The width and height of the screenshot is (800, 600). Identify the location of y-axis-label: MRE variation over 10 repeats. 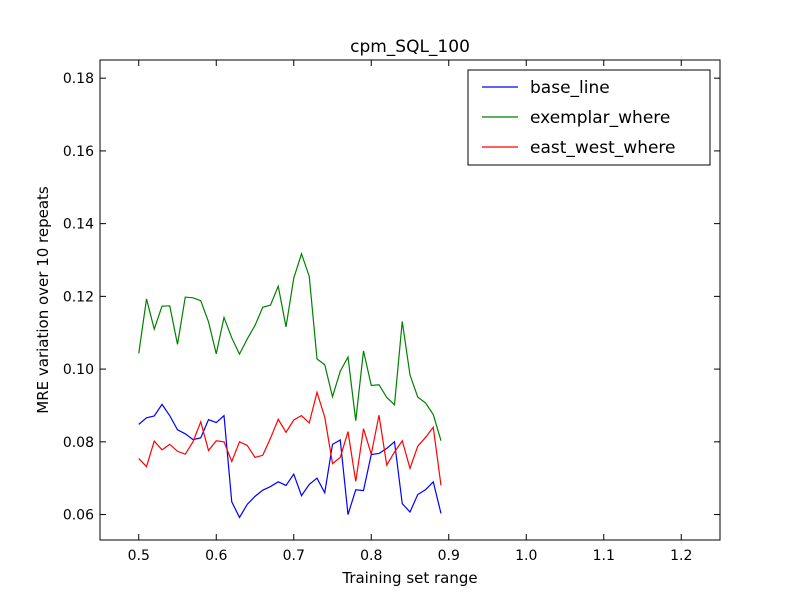
(43, 300).